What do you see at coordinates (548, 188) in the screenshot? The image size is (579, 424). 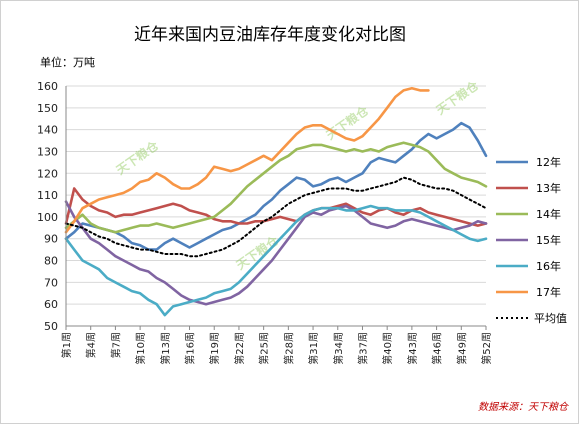 I see `legend-label: 13年` at bounding box center [548, 188].